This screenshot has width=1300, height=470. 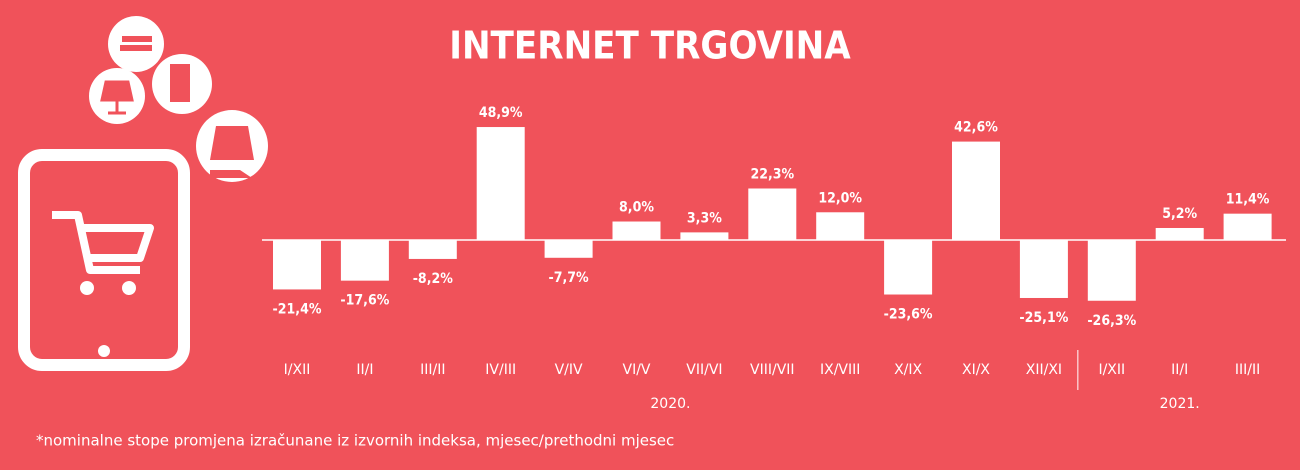 What do you see at coordinates (569, 370) in the screenshot?
I see `x-tick-label: V/IV` at bounding box center [569, 370].